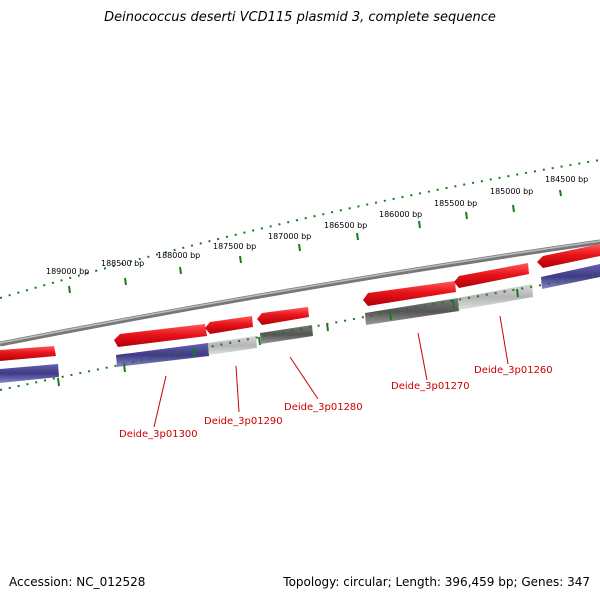  What do you see at coordinates (158, 434) in the screenshot?
I see `gene-label-deide-3p01300: Deide_3p01300` at bounding box center [158, 434].